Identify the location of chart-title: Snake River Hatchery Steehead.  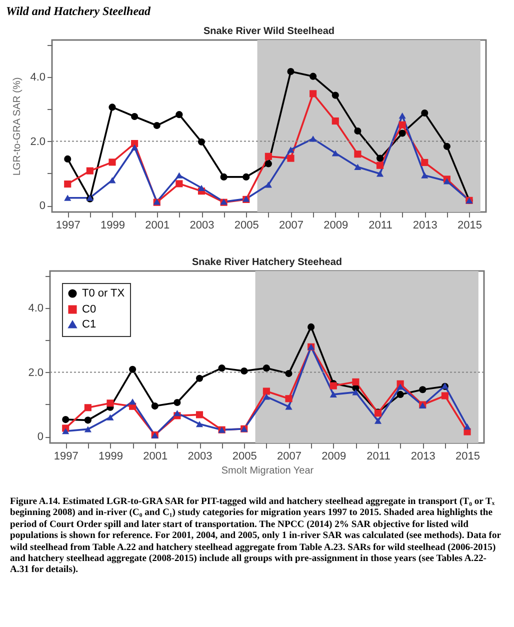
(267, 262).